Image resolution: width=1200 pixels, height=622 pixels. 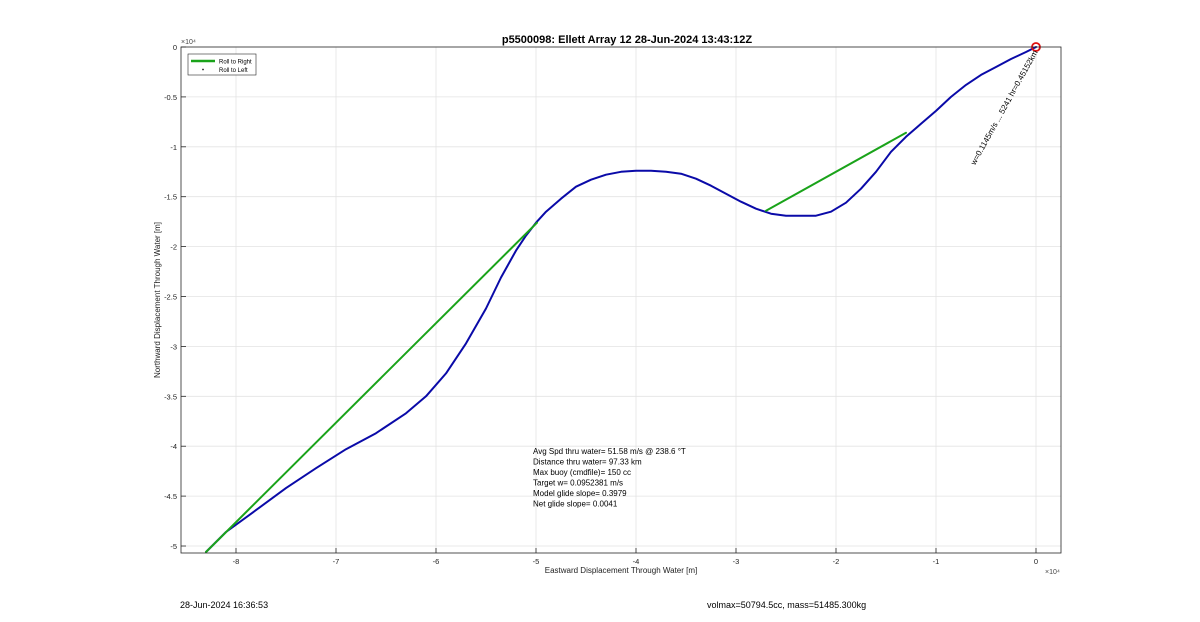 What do you see at coordinates (736, 561) in the screenshot?
I see `x-tick-label: -3` at bounding box center [736, 561].